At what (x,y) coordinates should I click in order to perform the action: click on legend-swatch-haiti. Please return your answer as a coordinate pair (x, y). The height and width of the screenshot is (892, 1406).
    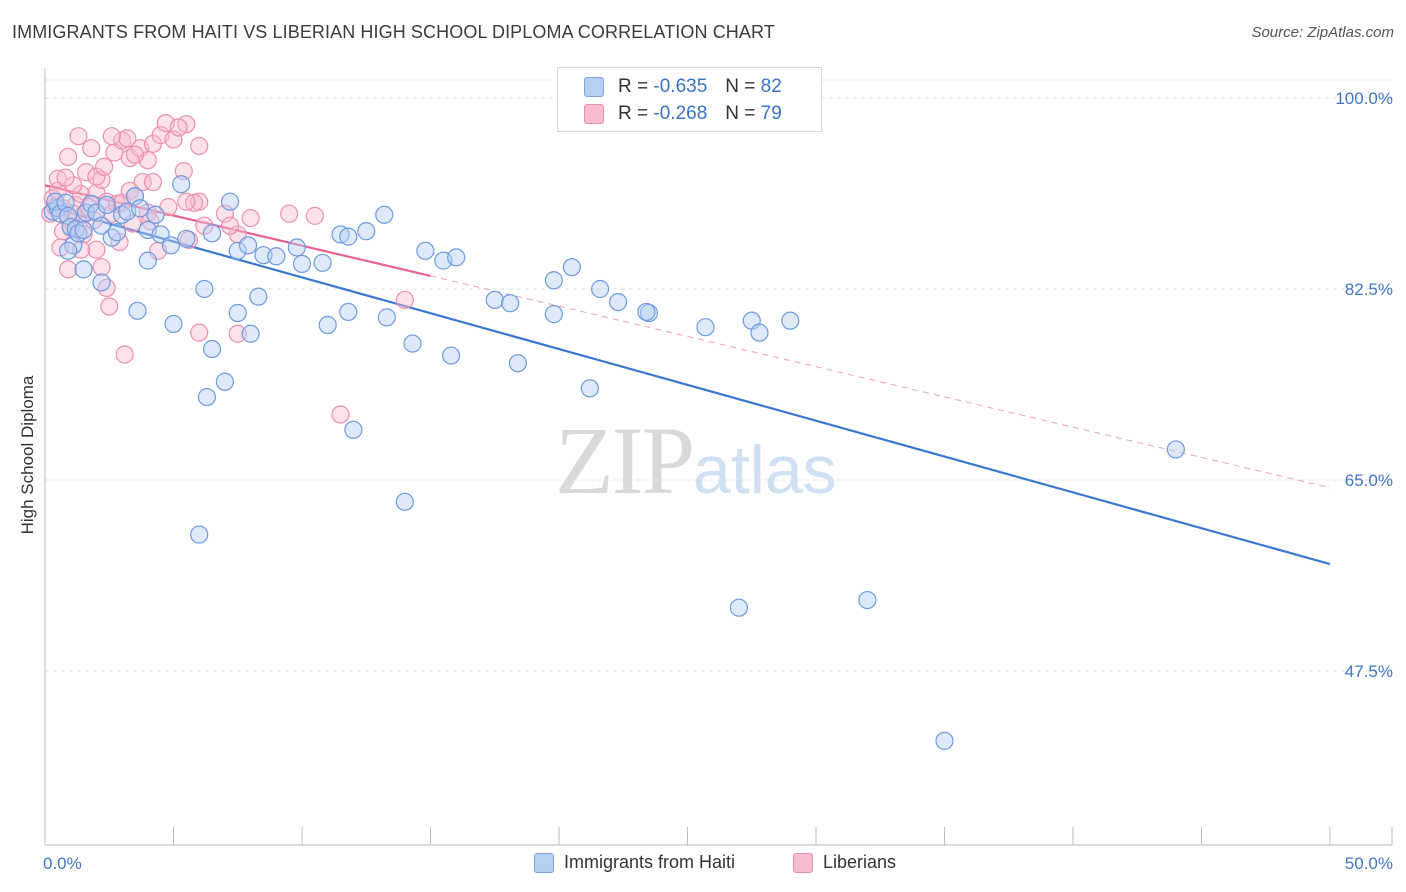
    Looking at the image, I should click on (594, 87).